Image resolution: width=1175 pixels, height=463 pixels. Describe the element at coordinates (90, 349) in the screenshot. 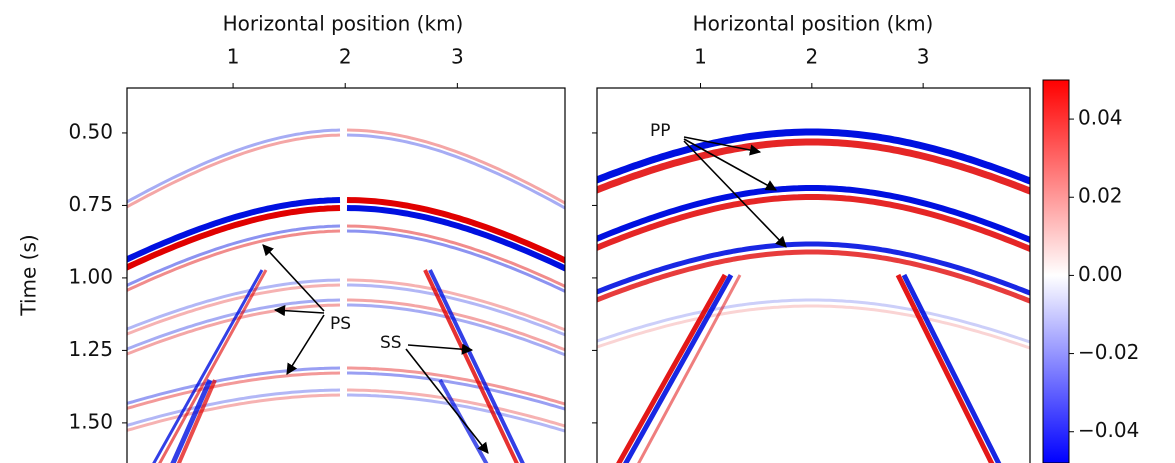

I see `y-tick-label: 1.25` at that location.